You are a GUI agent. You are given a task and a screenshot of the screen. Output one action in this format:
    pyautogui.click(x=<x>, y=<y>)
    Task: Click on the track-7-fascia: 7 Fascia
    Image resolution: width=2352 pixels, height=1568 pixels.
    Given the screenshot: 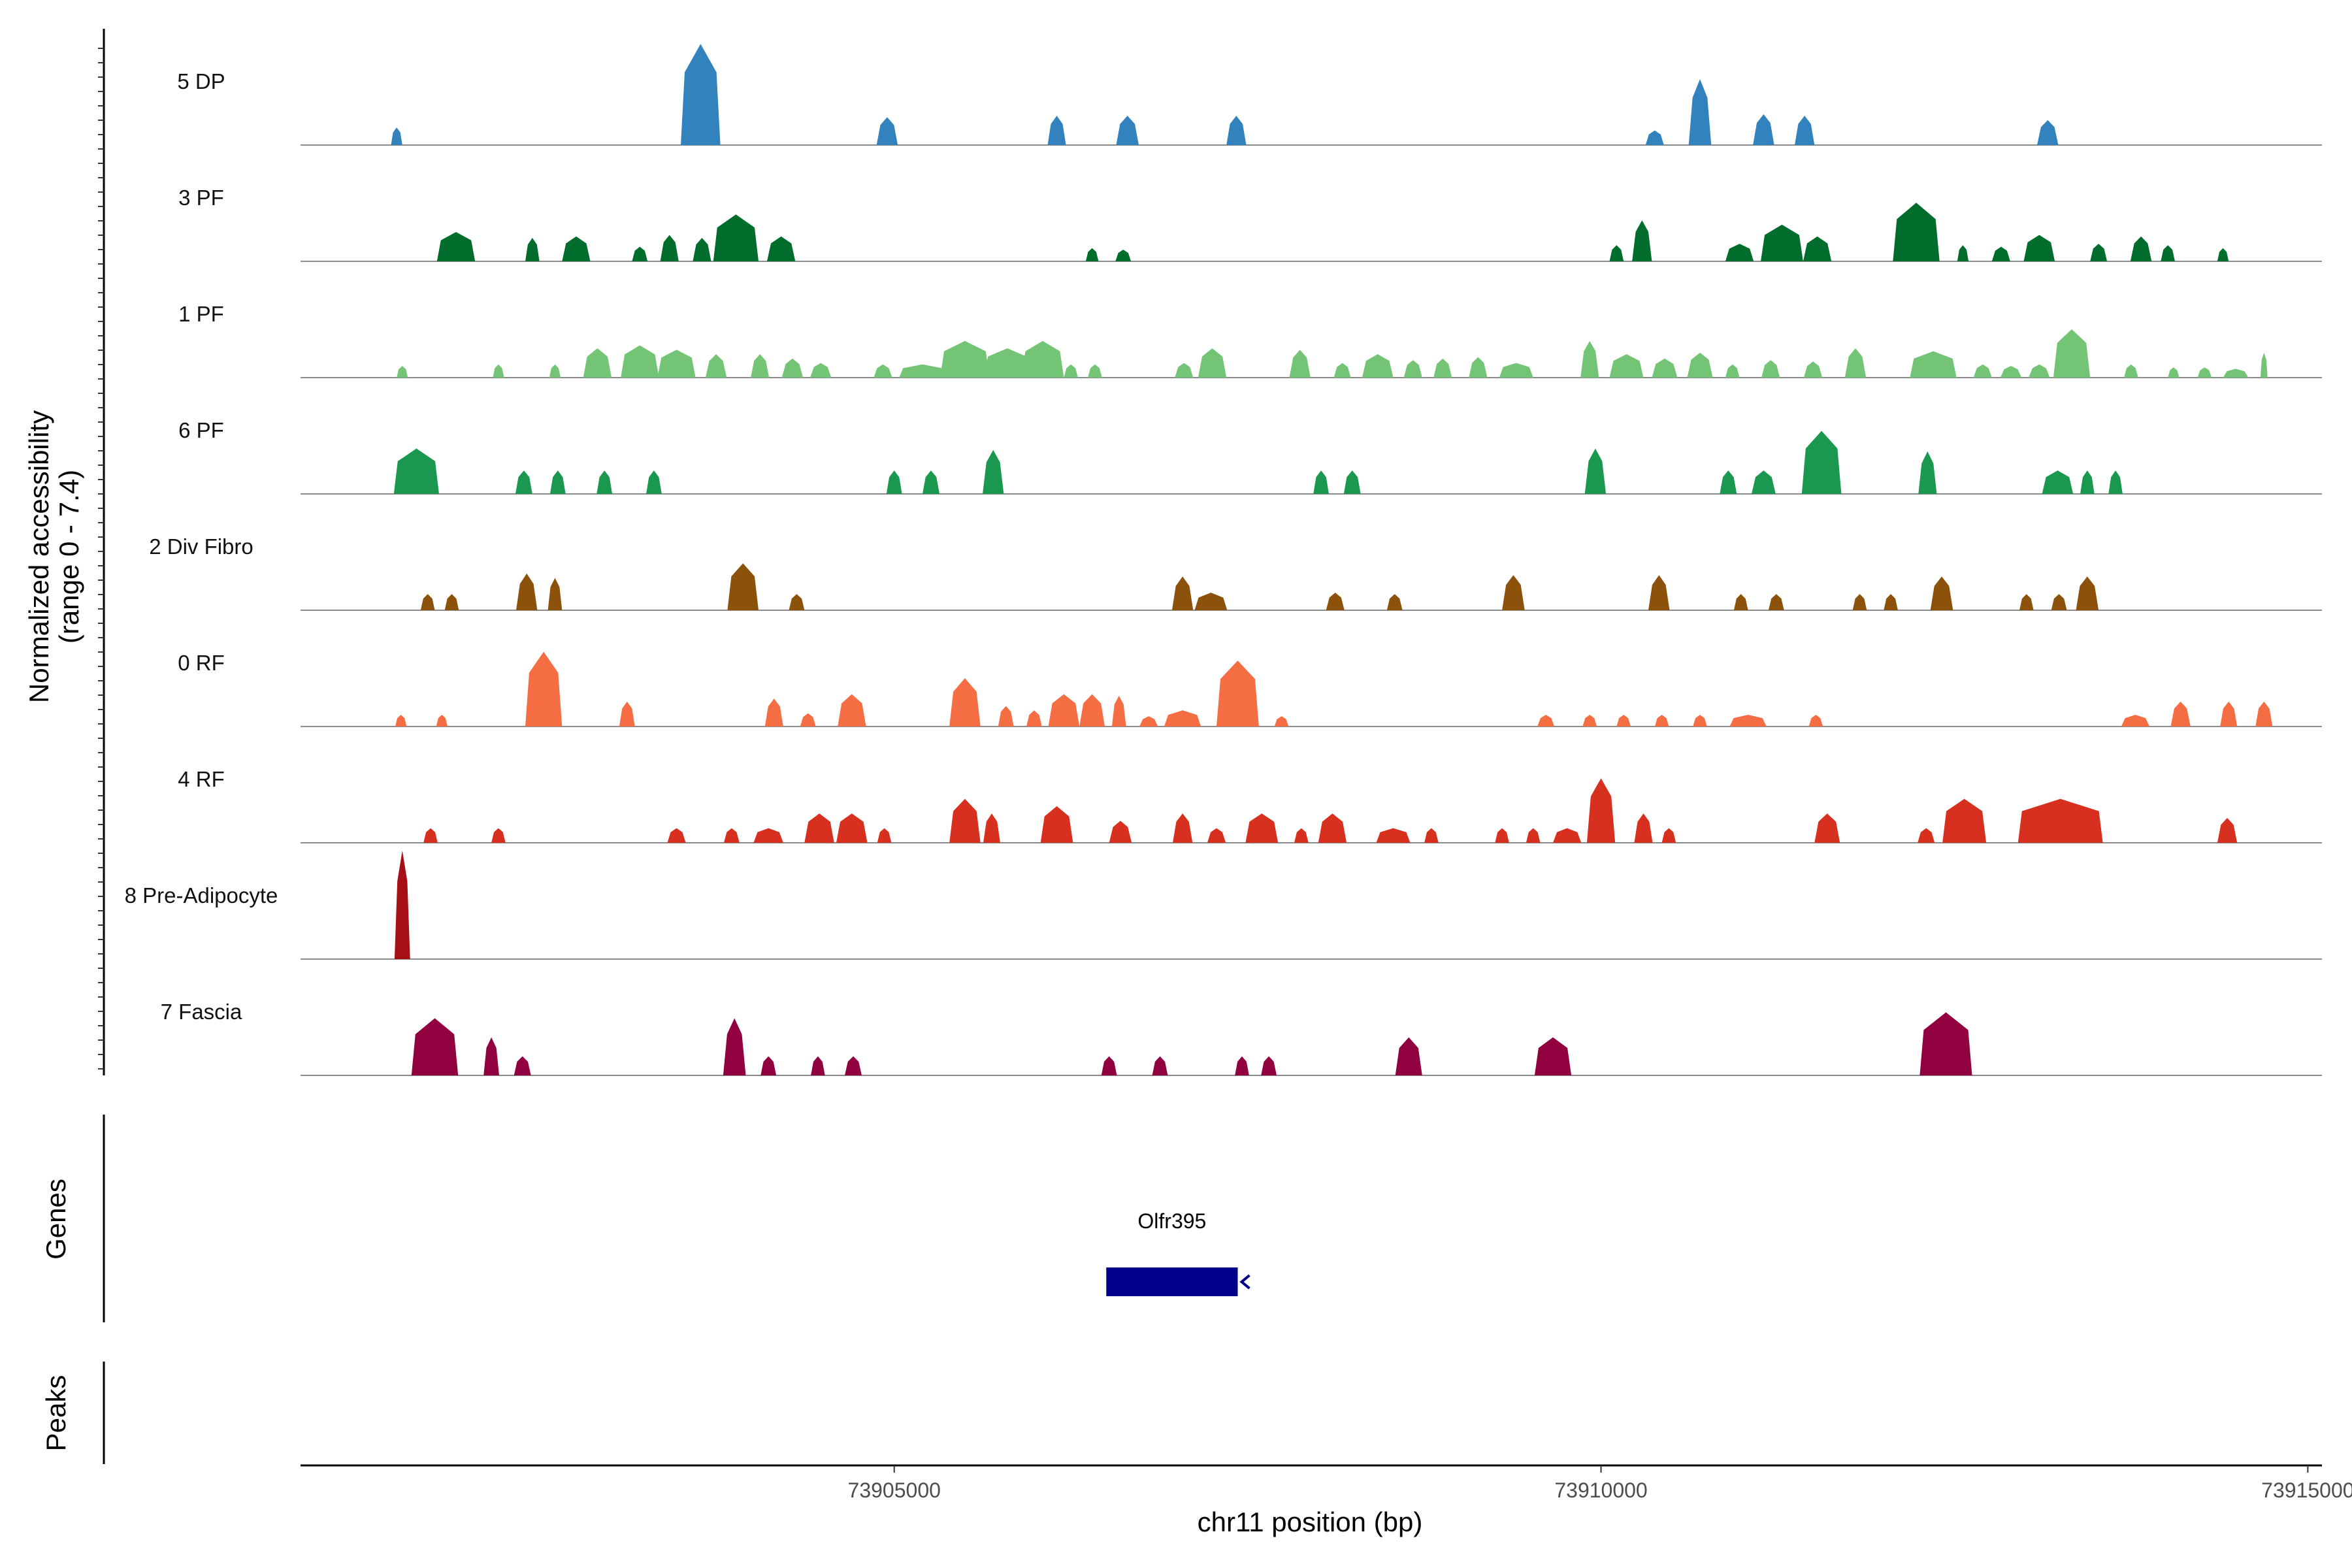 What is the action you would take?
    pyautogui.click(x=1241, y=1038)
    